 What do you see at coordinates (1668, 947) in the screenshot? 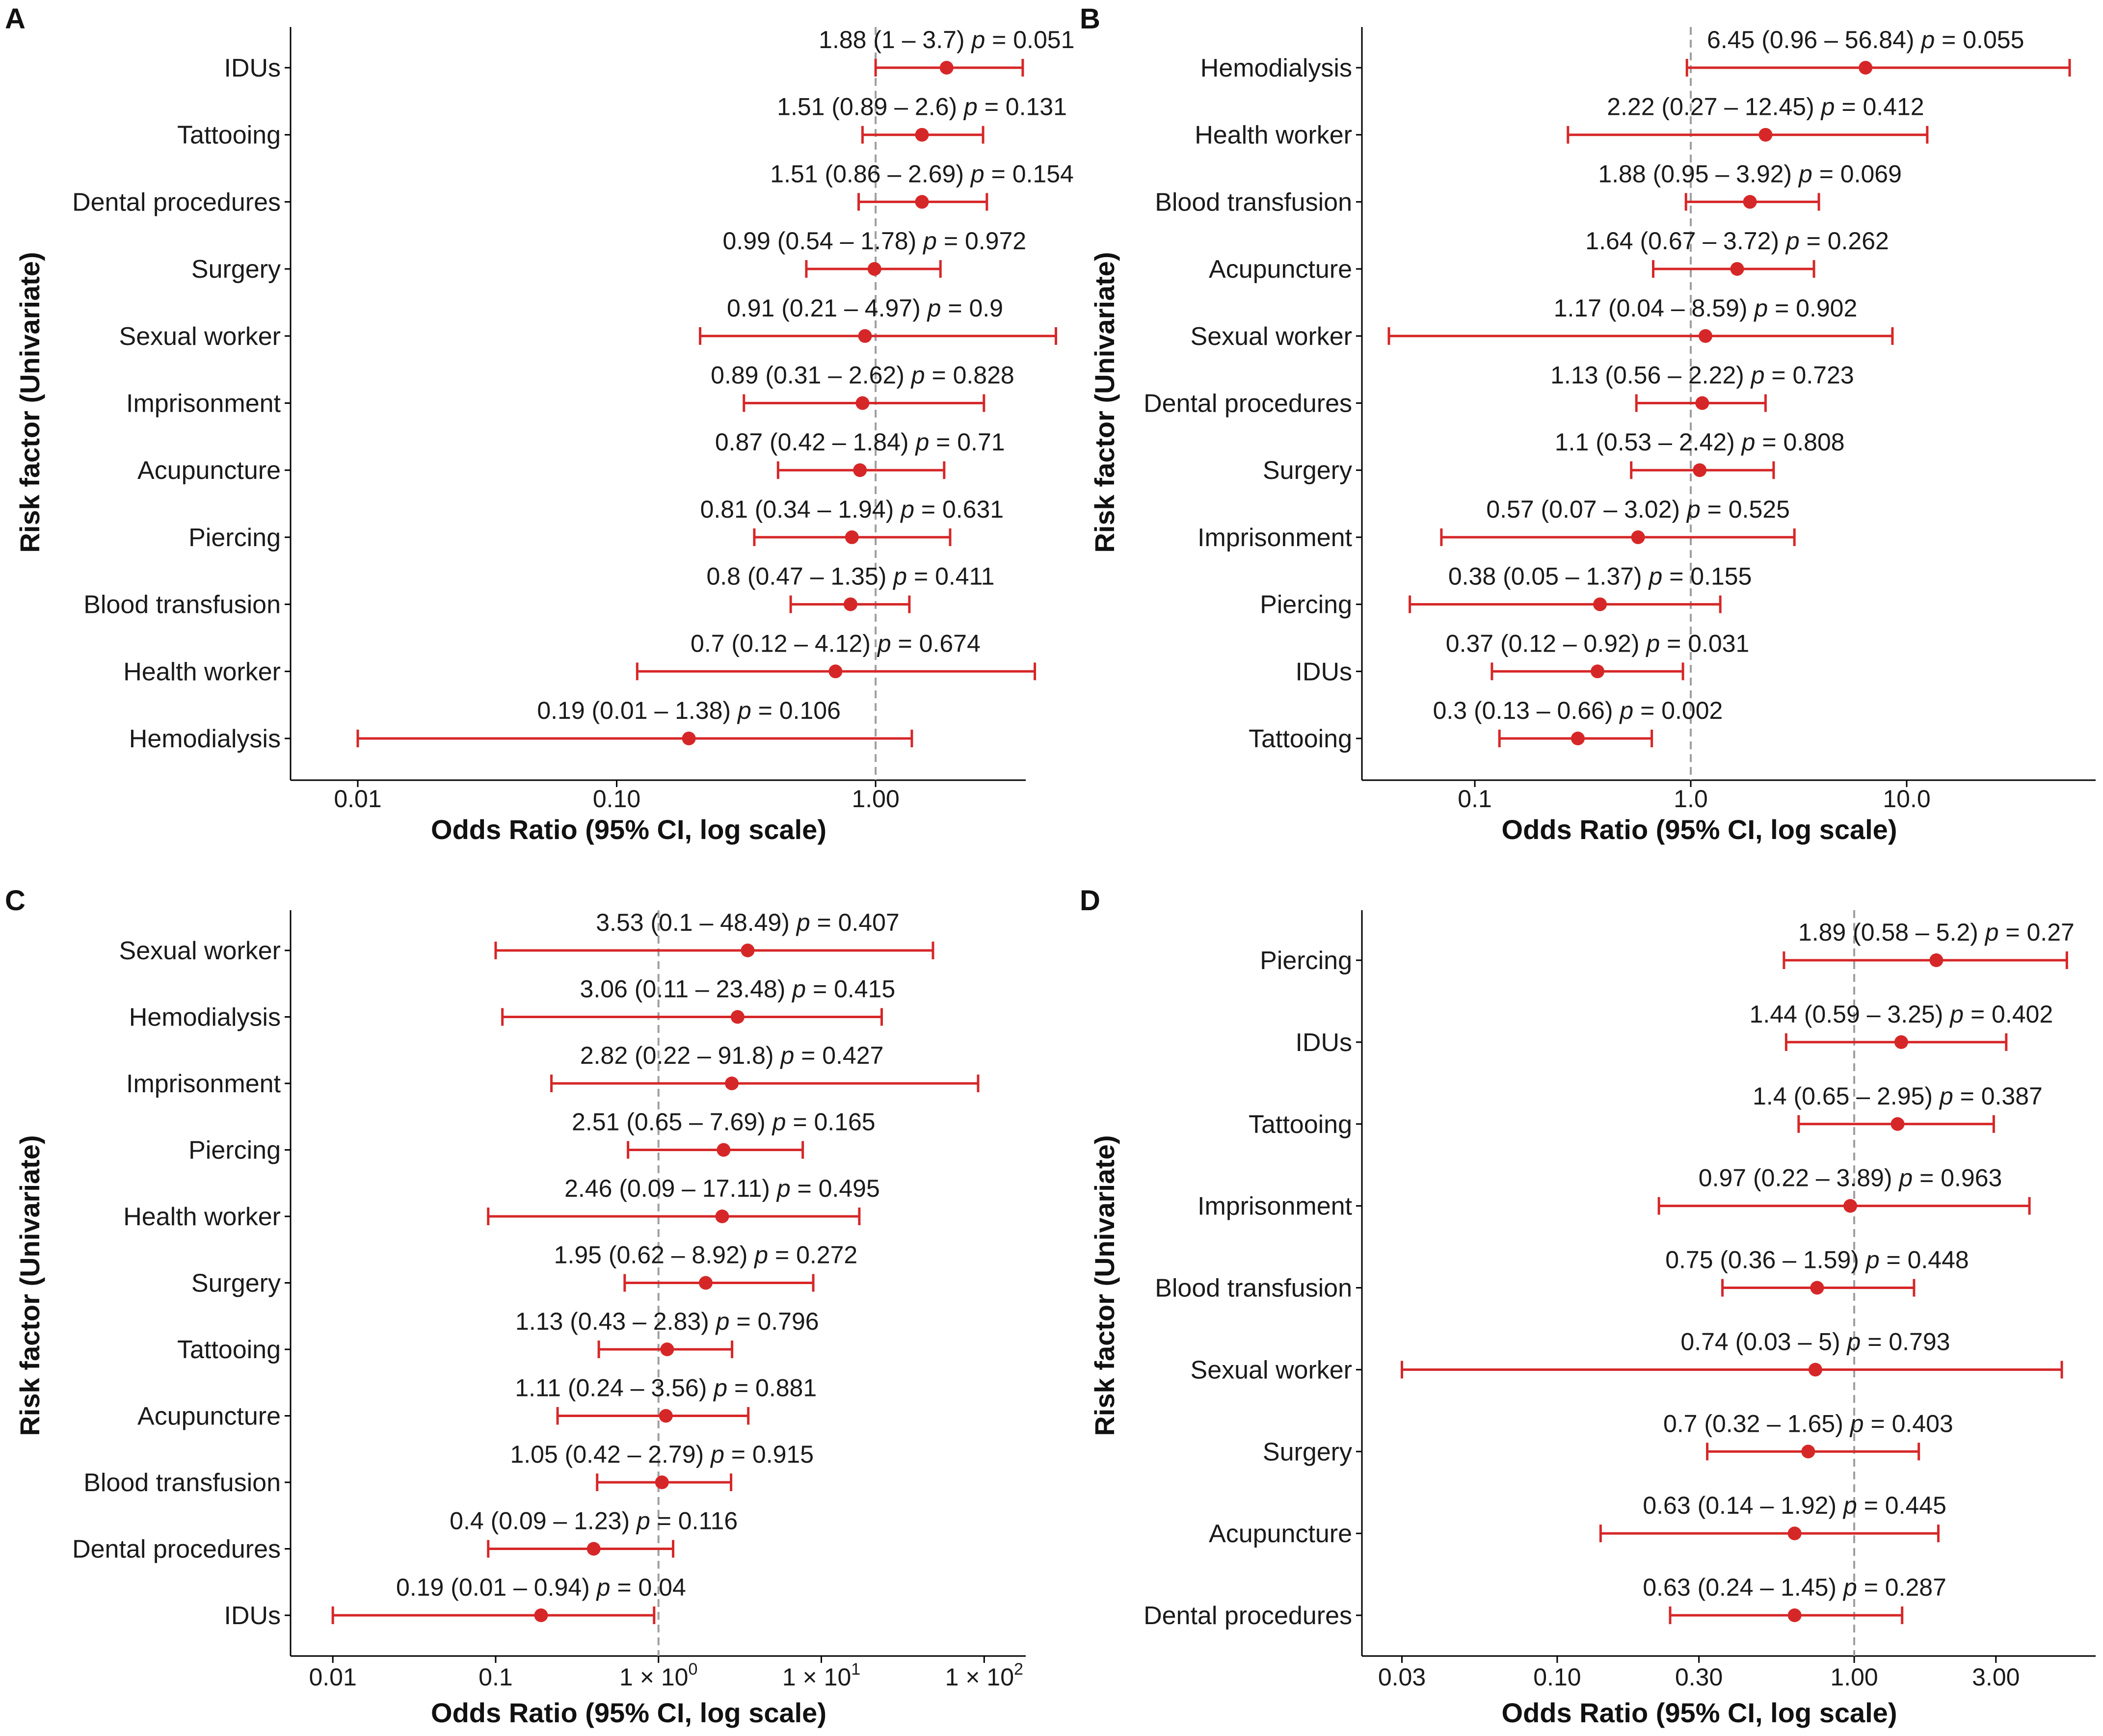
I see `forest-row: Piercing 1.89 (0.58 – 5.2) p = 0.27` at bounding box center [1668, 947].